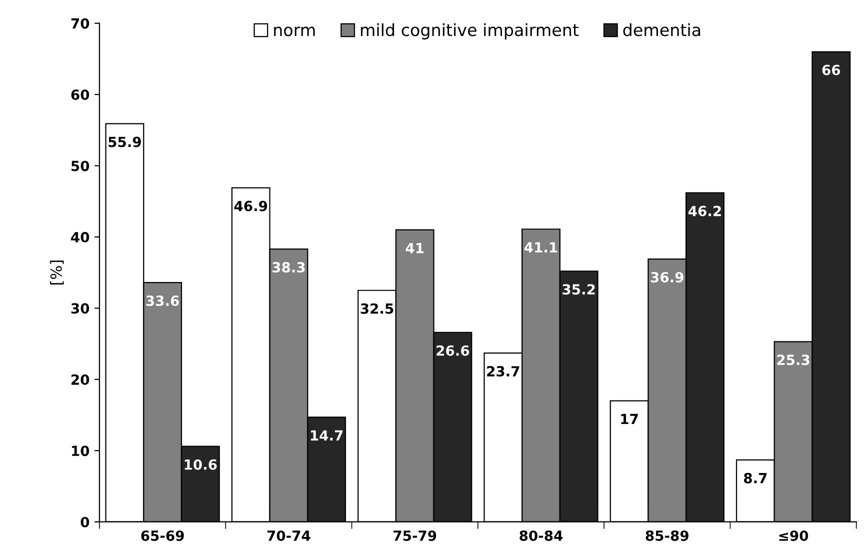  I want to click on data-label: 17, so click(629, 419).